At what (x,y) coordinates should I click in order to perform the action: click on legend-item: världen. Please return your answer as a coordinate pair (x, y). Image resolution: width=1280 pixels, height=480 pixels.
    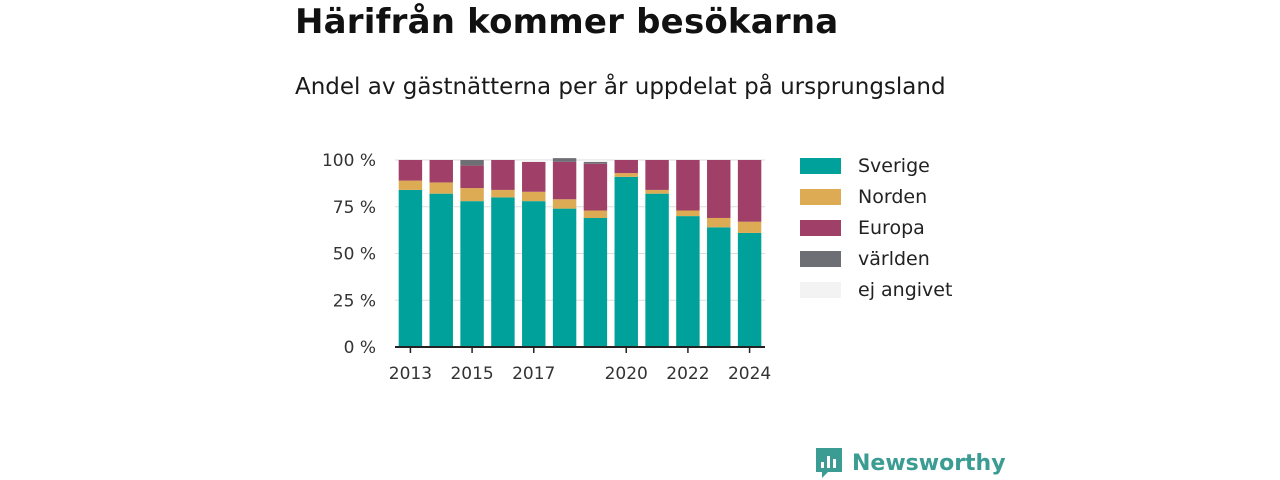
    Looking at the image, I should click on (876, 258).